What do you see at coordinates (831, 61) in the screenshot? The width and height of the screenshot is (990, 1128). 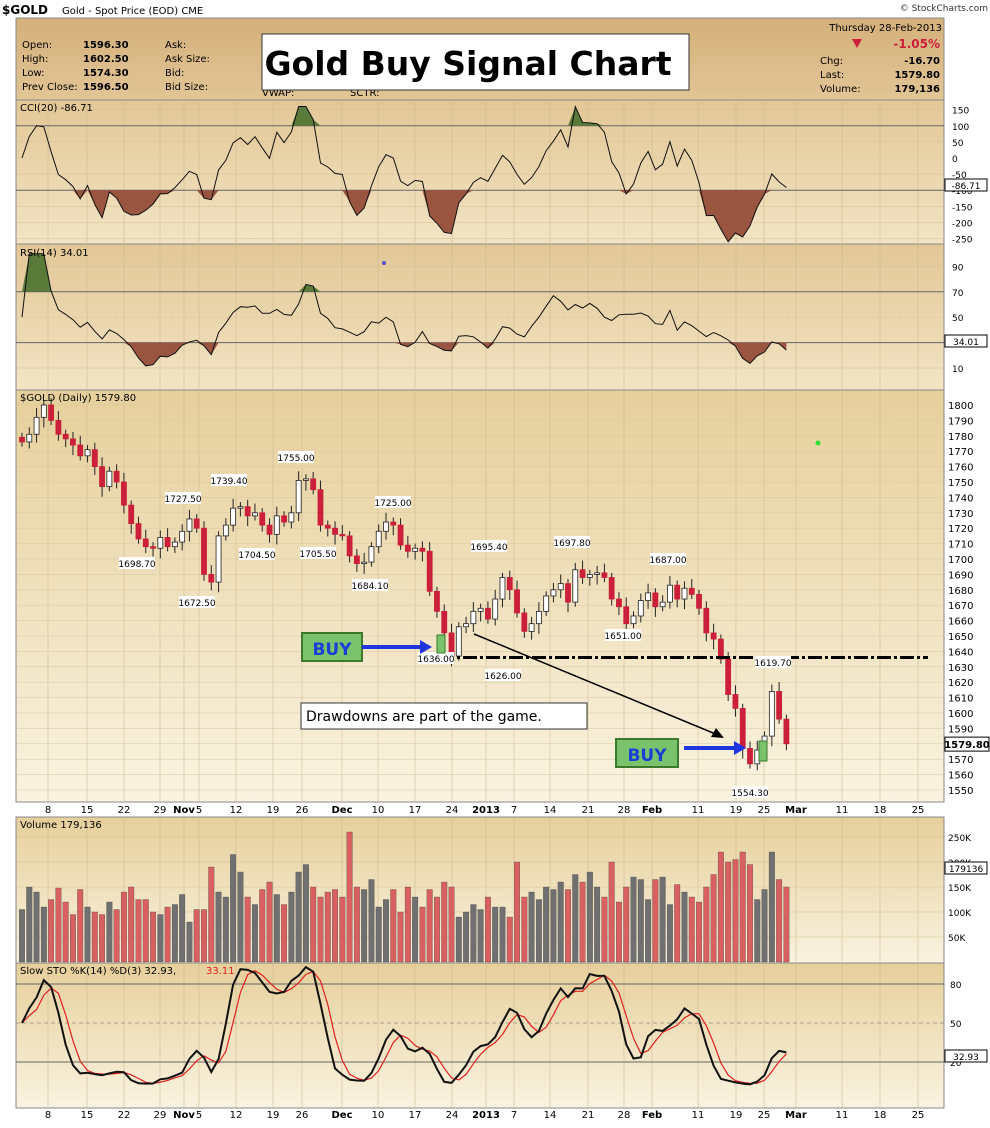 I see `right-quote-label: Chg:` at bounding box center [831, 61].